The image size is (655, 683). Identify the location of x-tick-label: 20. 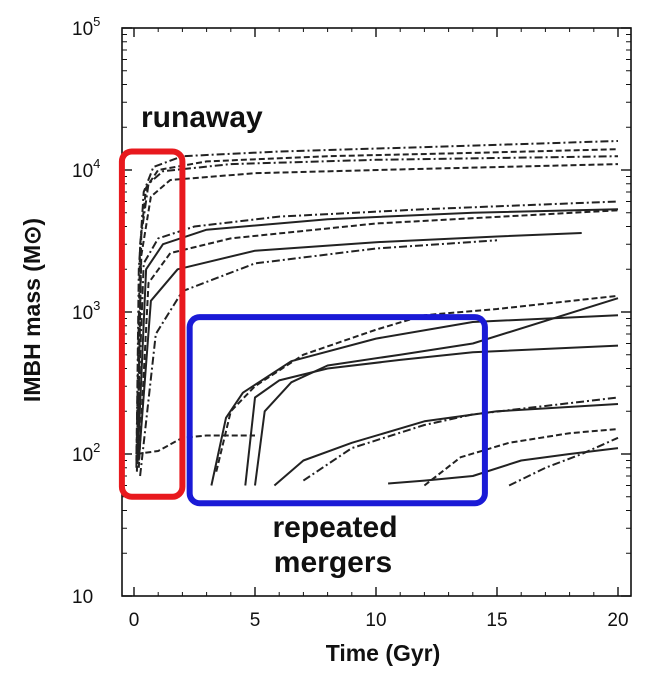
(617, 620).